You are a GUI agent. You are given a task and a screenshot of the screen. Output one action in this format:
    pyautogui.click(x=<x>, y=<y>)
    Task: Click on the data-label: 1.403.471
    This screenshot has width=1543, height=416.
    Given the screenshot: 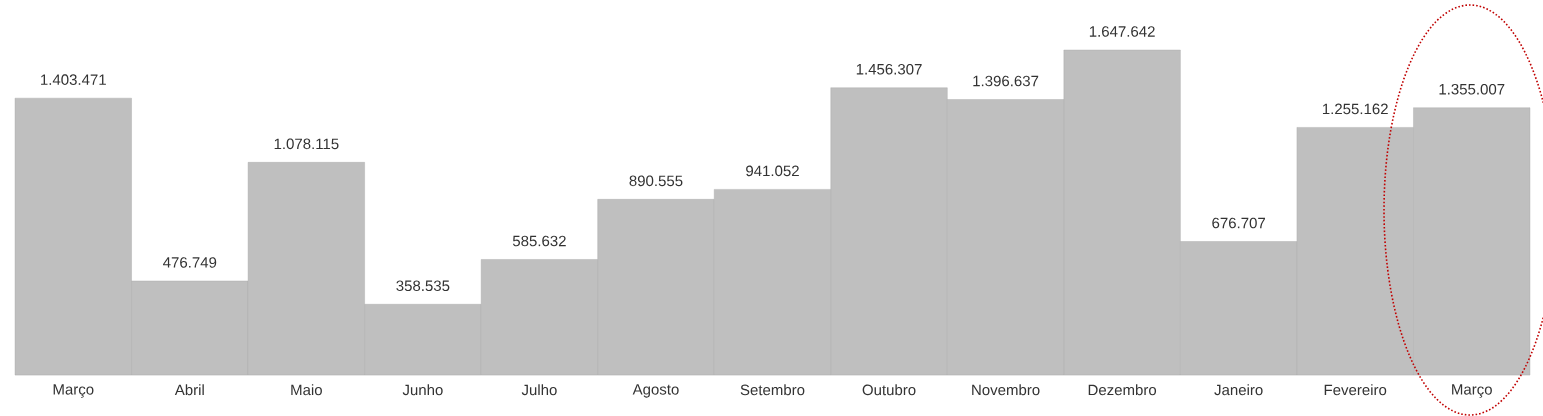 What is the action you would take?
    pyautogui.click(x=73, y=79)
    